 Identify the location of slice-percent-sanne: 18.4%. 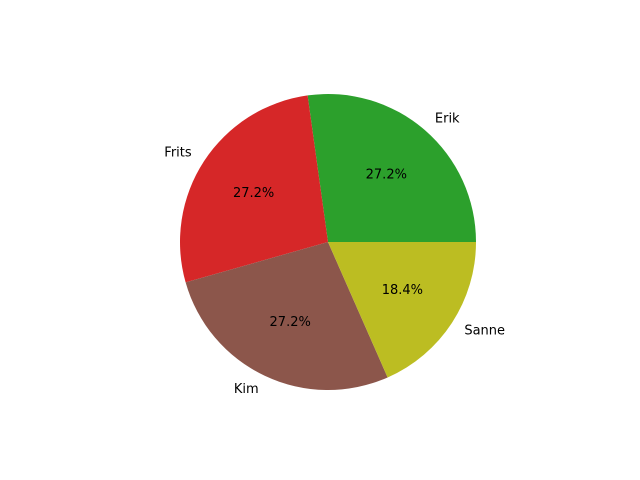
(402, 290).